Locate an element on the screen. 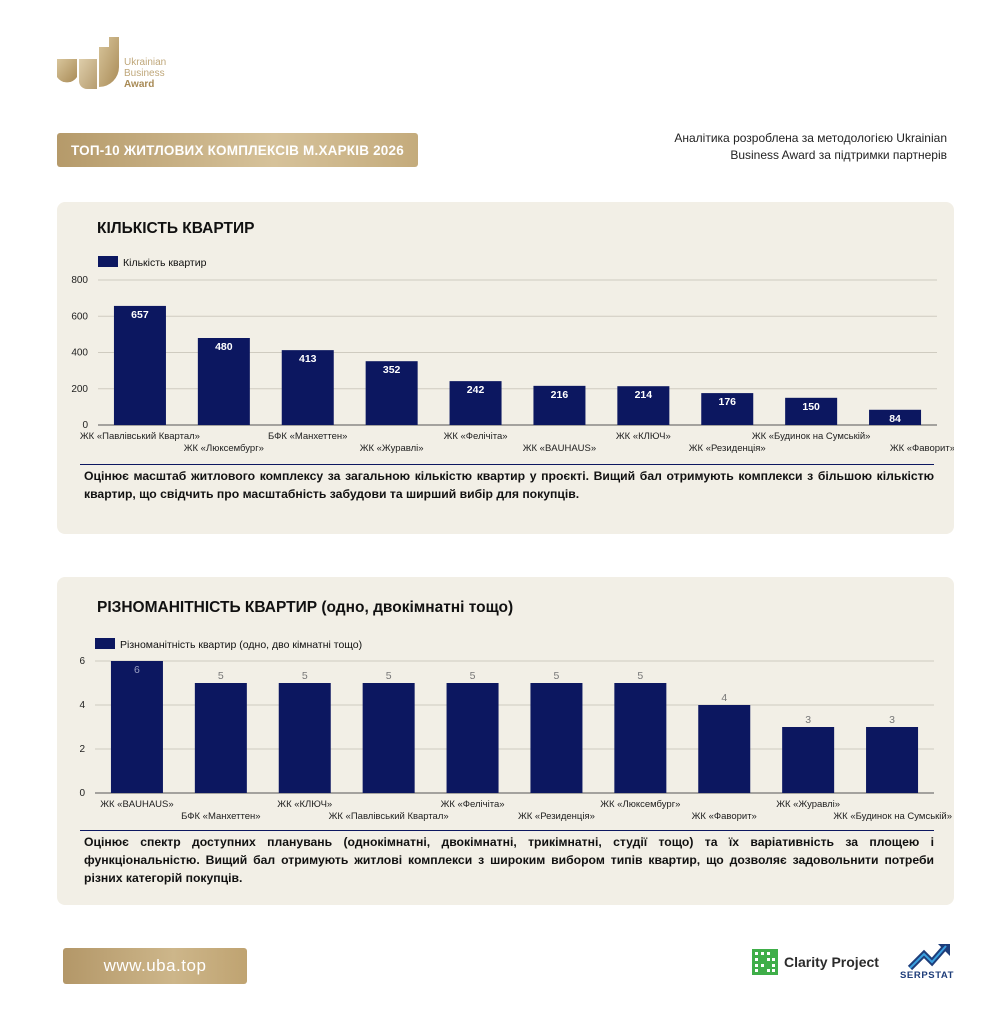  data-label: 176 is located at coordinates (727, 402).